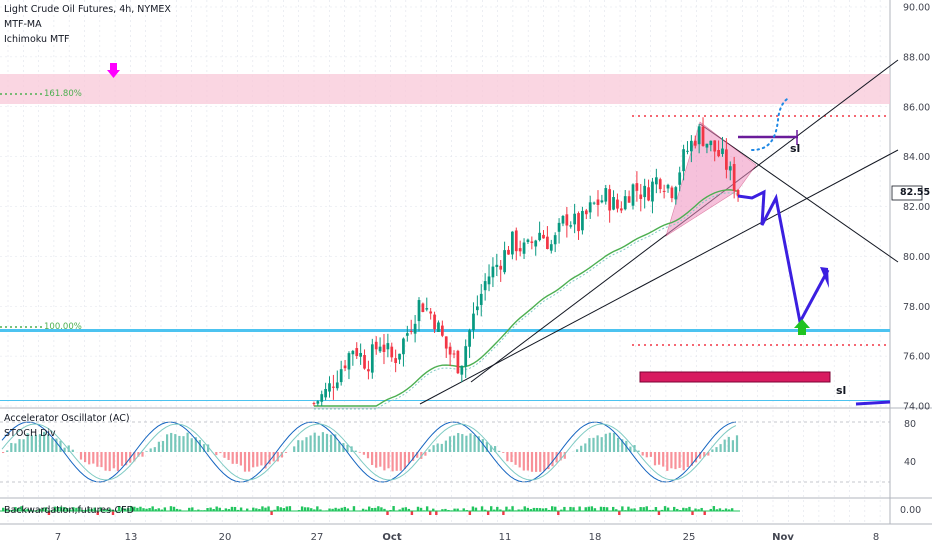  I want to click on stoch-label: STOCH Div, so click(30, 433).